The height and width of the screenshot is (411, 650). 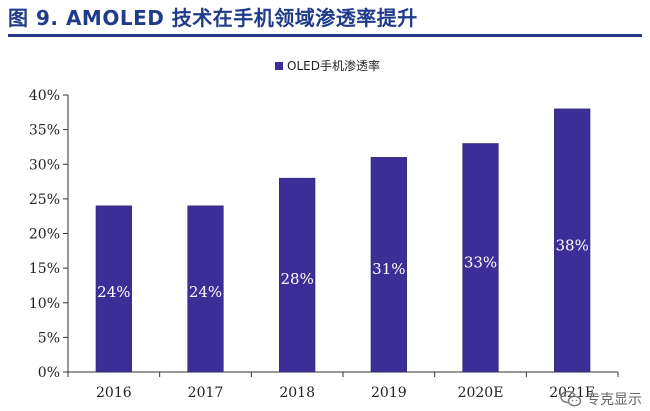 I want to click on y-tick-label: 20%, so click(x=44, y=235).